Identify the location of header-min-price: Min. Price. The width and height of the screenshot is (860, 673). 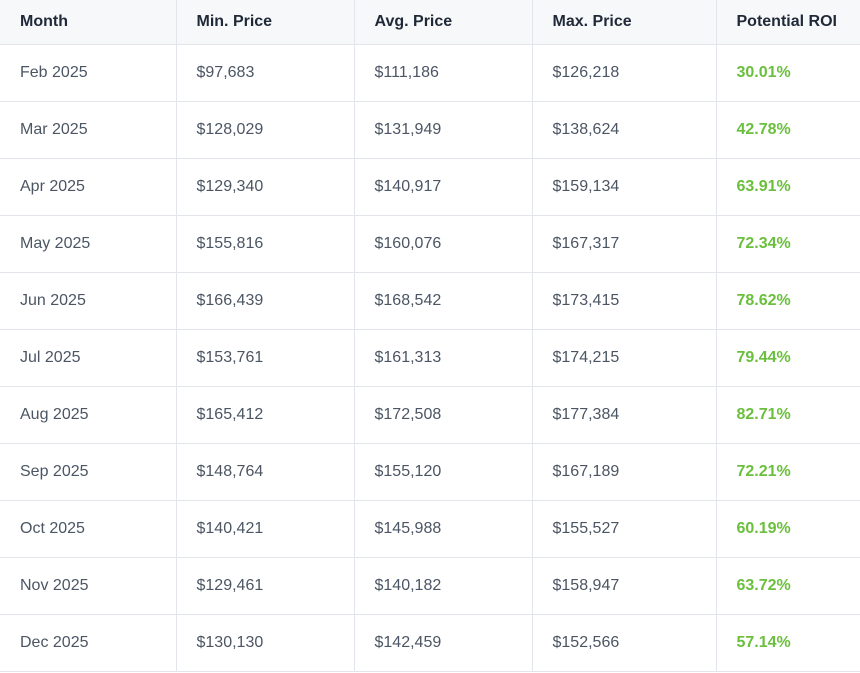
(265, 22).